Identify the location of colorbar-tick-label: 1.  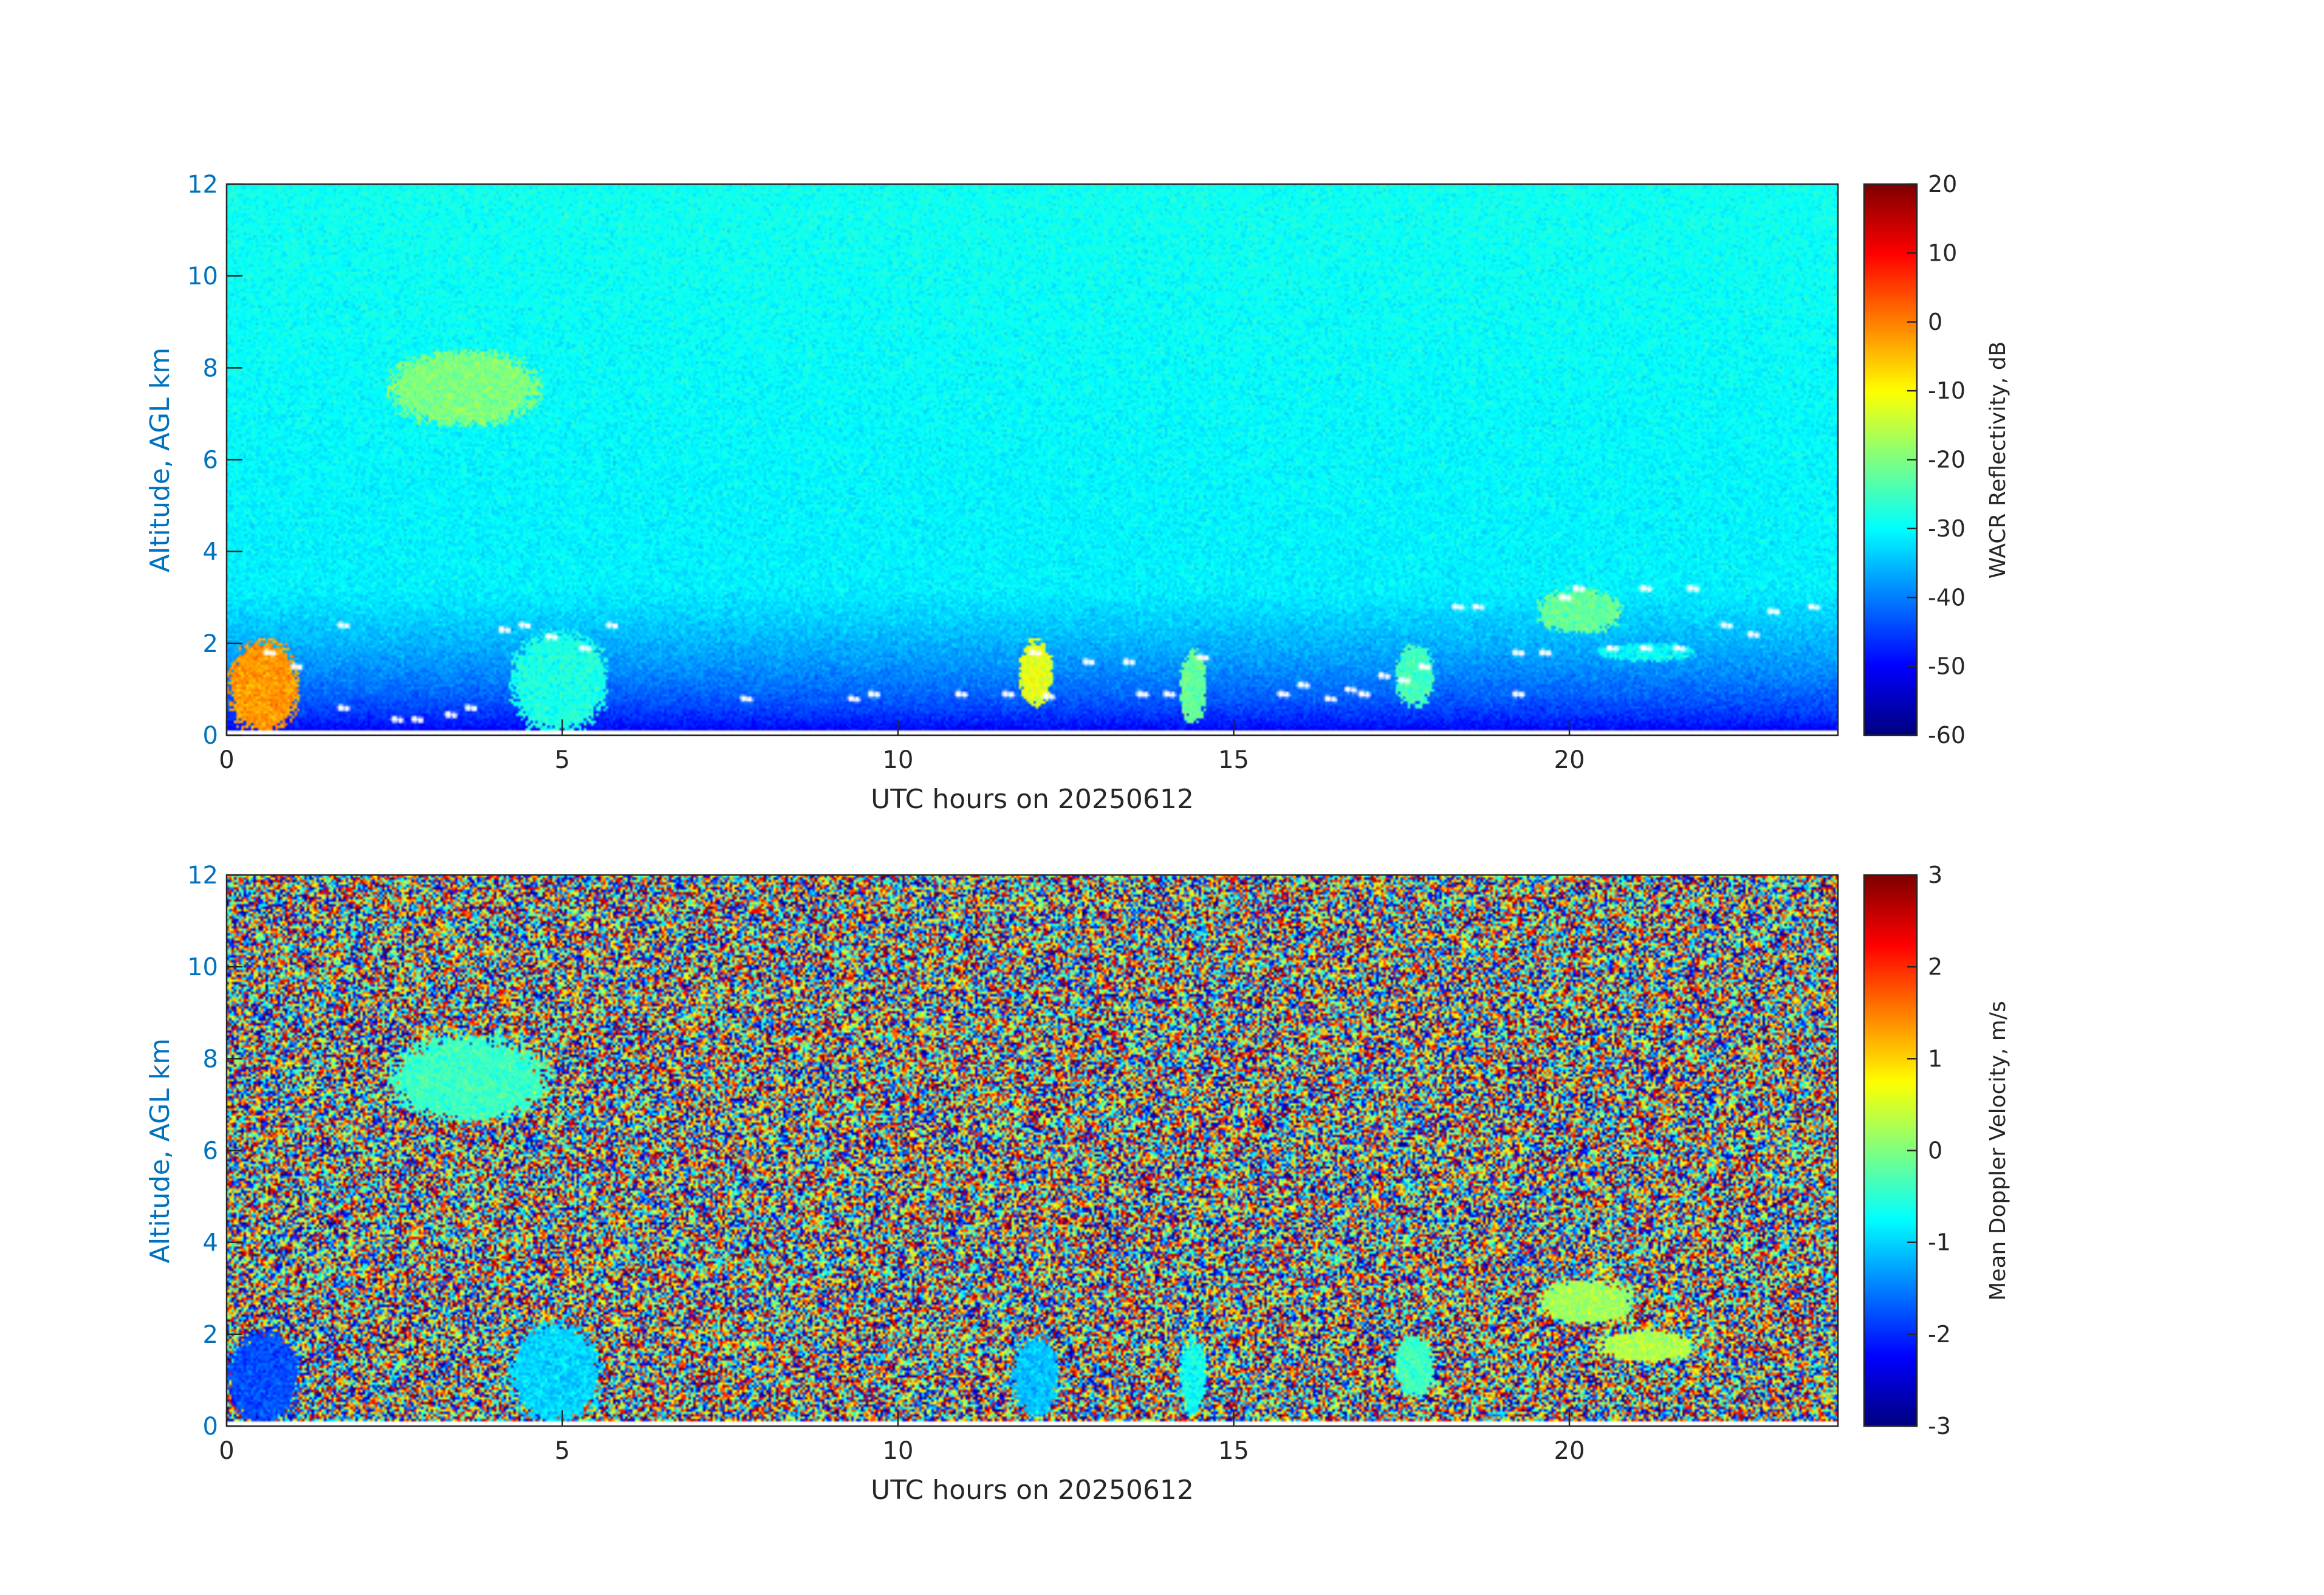
(1935, 1058).